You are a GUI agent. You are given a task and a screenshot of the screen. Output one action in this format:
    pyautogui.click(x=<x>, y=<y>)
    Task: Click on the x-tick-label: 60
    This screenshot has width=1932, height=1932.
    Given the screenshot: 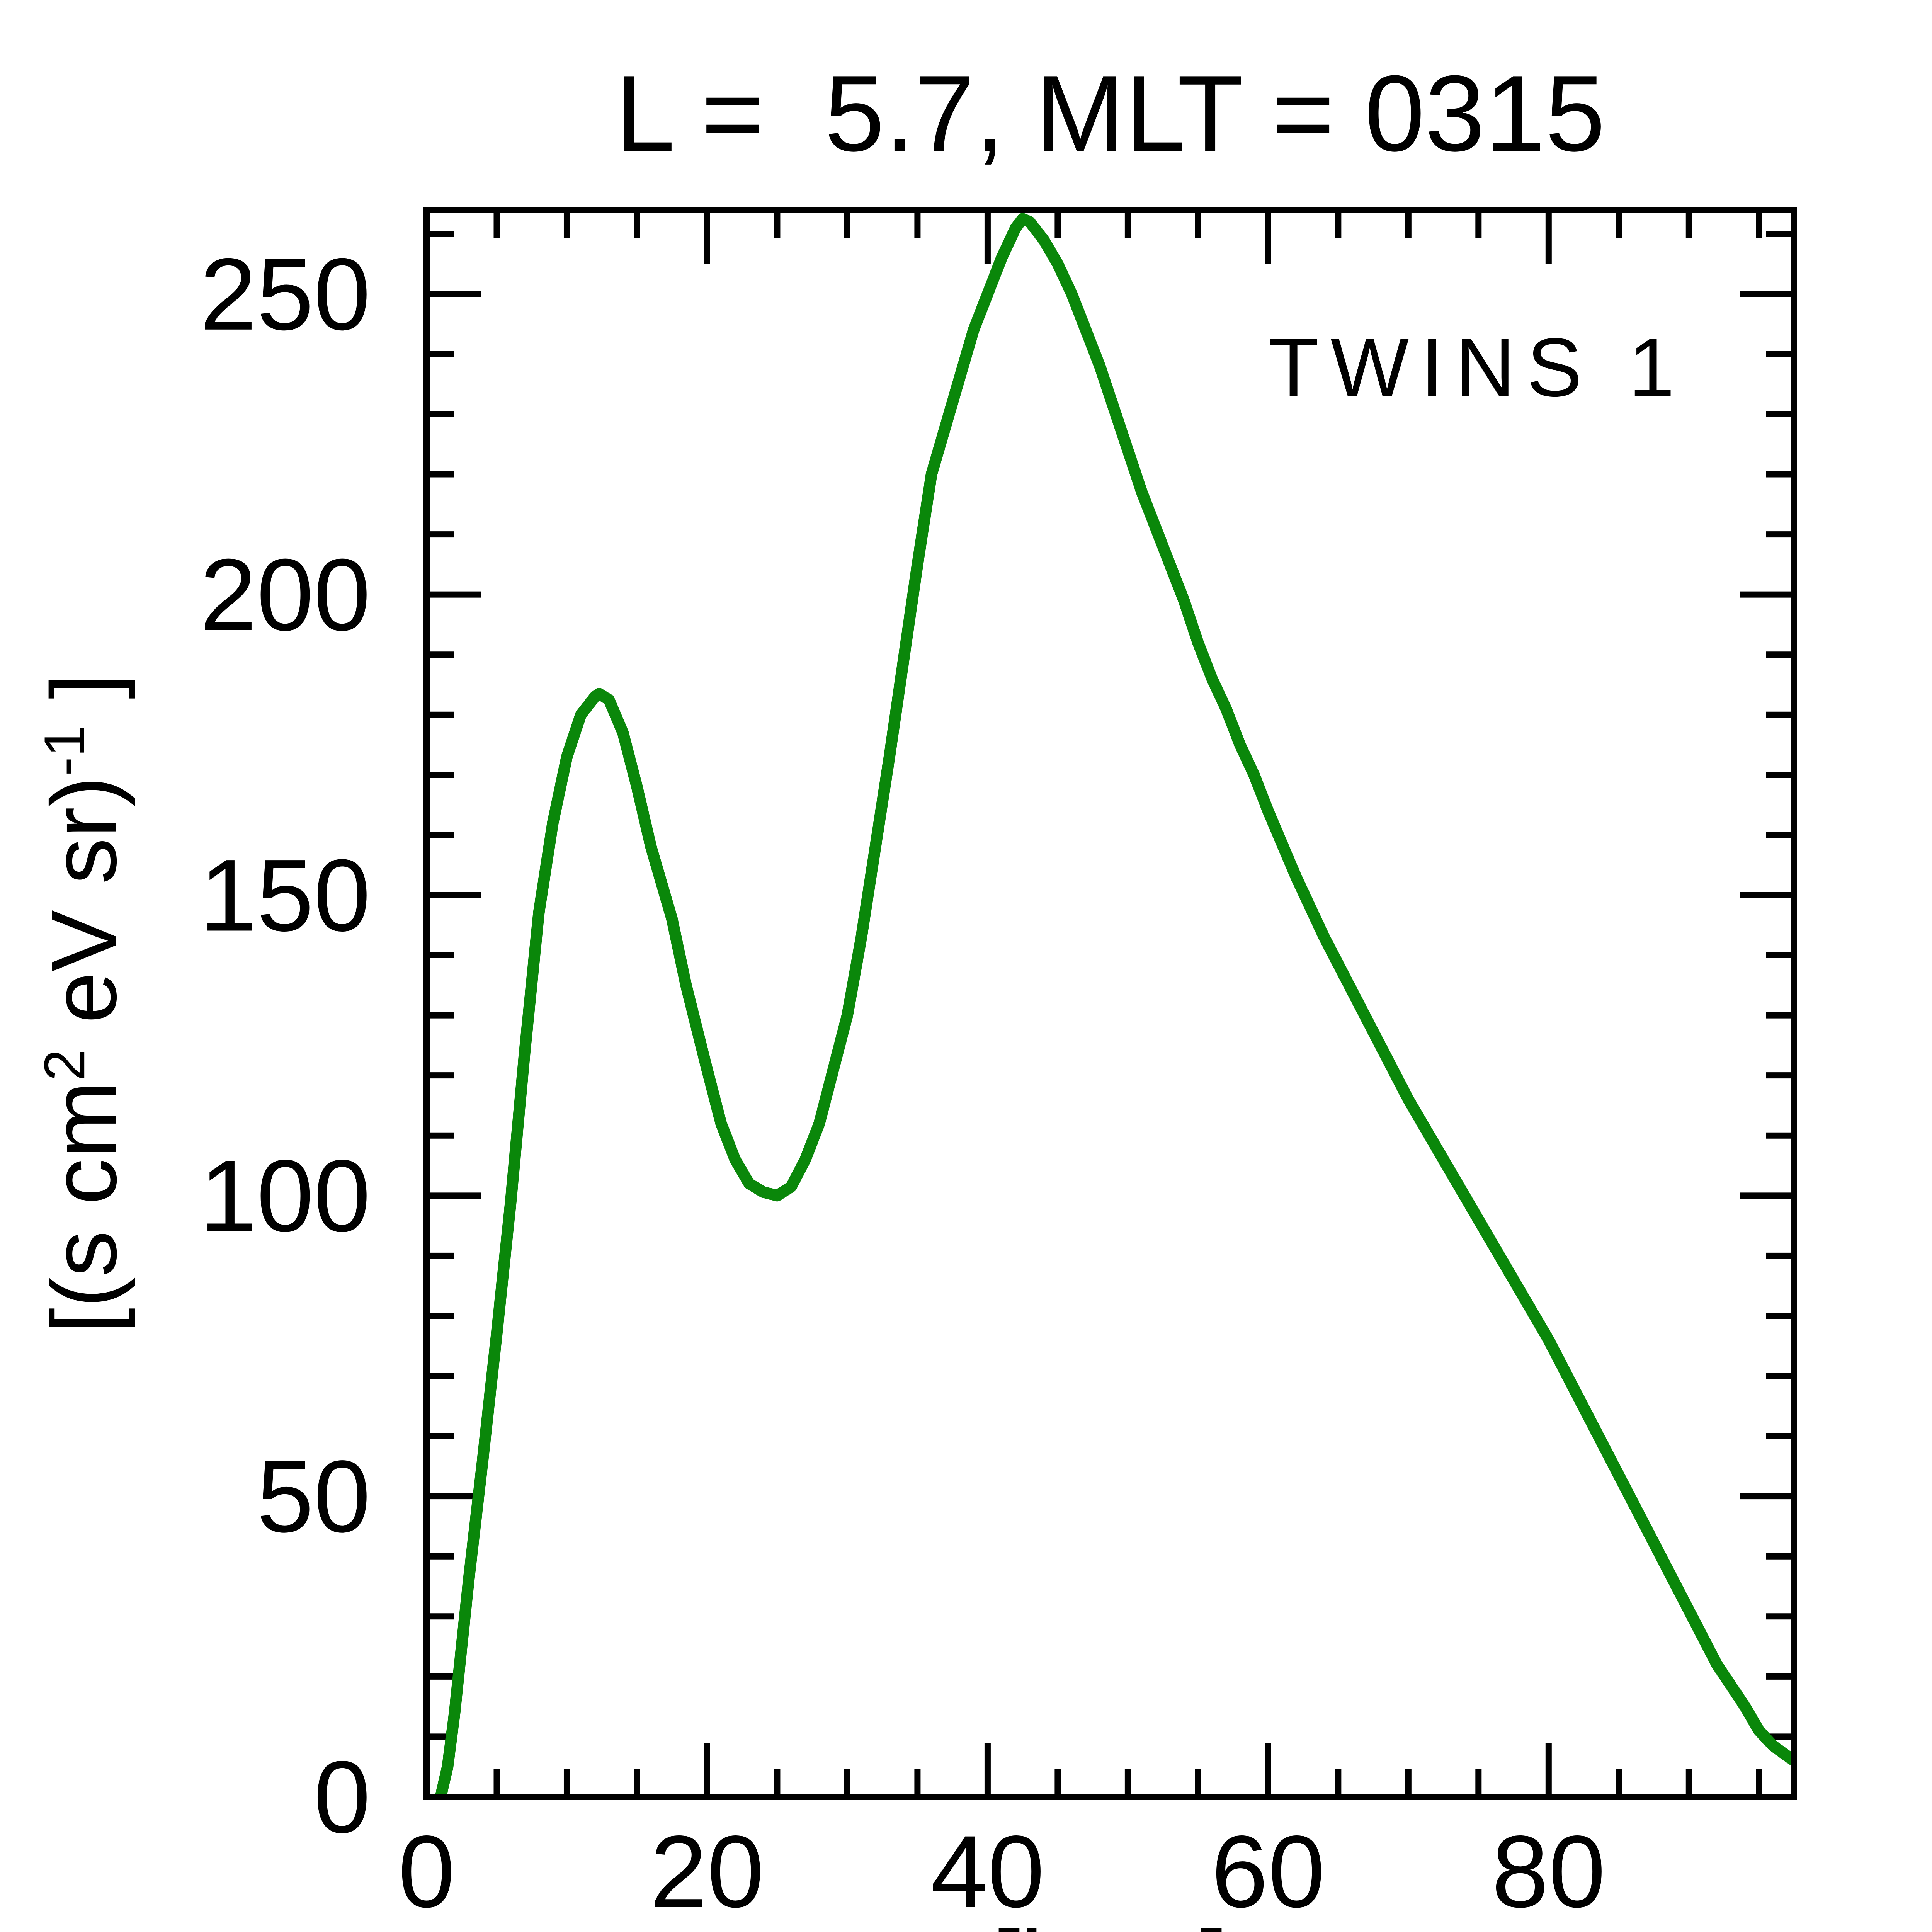 What is the action you would take?
    pyautogui.click(x=1268, y=1872)
    